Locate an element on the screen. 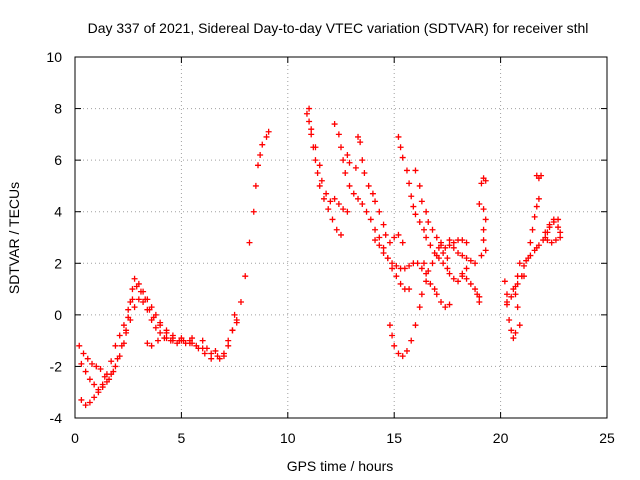 Image resolution: width=640 pixels, height=480 pixels. x-tick-label: 5 is located at coordinates (182, 438).